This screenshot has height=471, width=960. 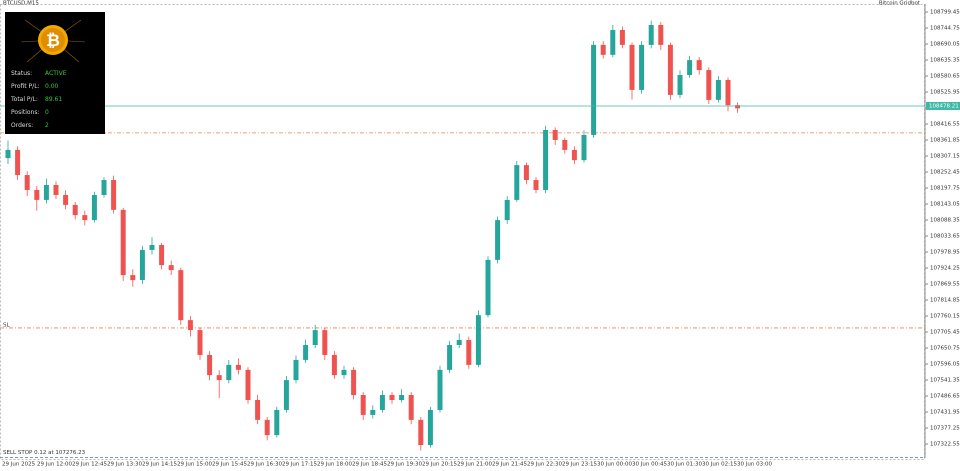 What do you see at coordinates (945, 173) in the screenshot?
I see `y-tick-label: 108252.45` at bounding box center [945, 173].